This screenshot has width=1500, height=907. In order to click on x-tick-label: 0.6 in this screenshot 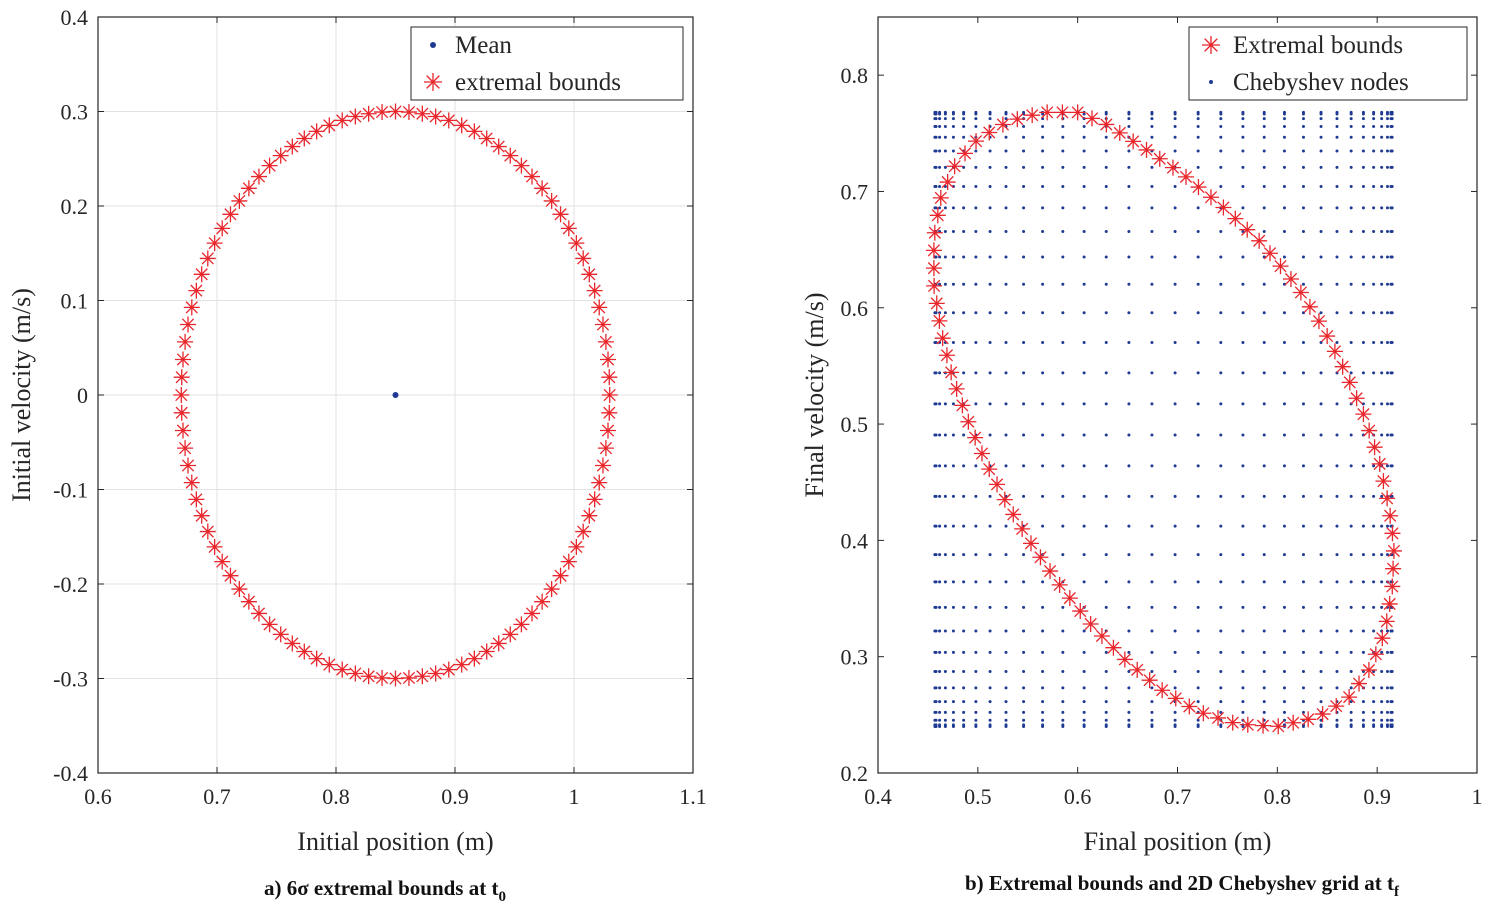, I will do `click(98, 796)`.